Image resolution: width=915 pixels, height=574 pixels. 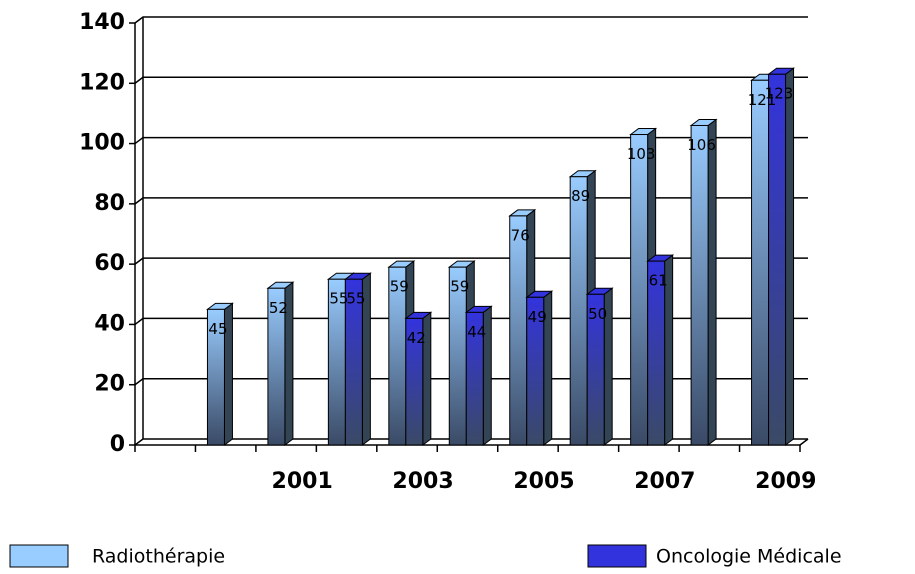 What do you see at coordinates (158, 557) in the screenshot?
I see `legend-label: Radiothérapie` at bounding box center [158, 557].